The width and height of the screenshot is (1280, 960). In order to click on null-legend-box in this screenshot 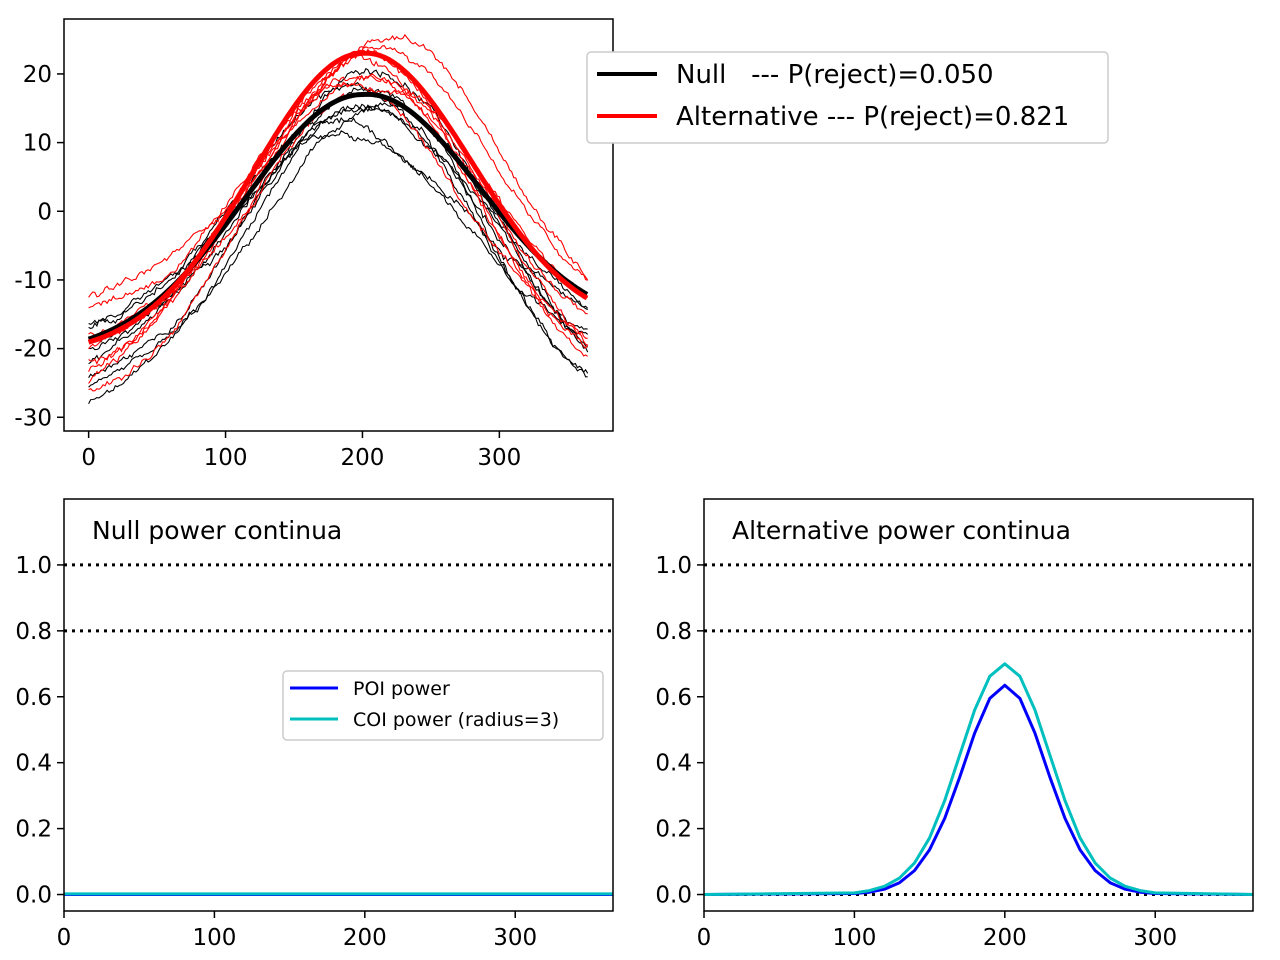, I will do `click(443, 705)`.